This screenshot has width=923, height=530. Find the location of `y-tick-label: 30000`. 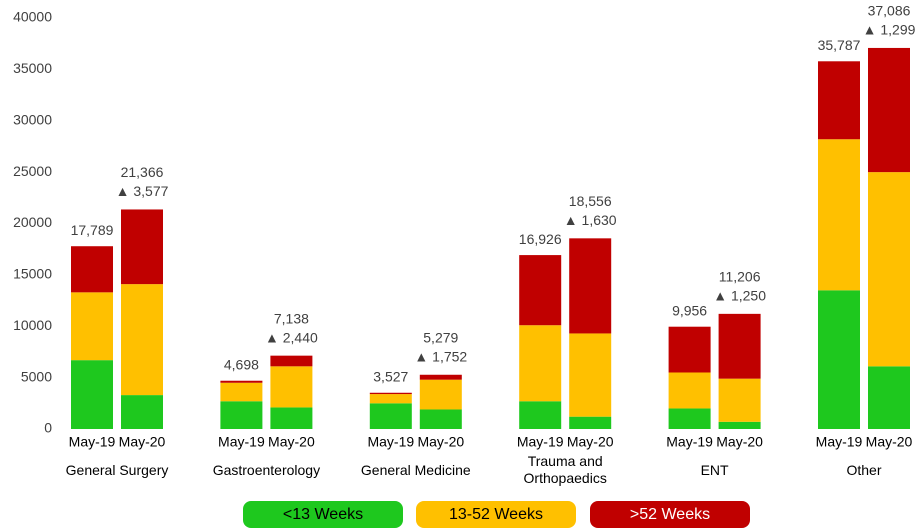

y-tick-label: 30000 is located at coordinates (32, 119).